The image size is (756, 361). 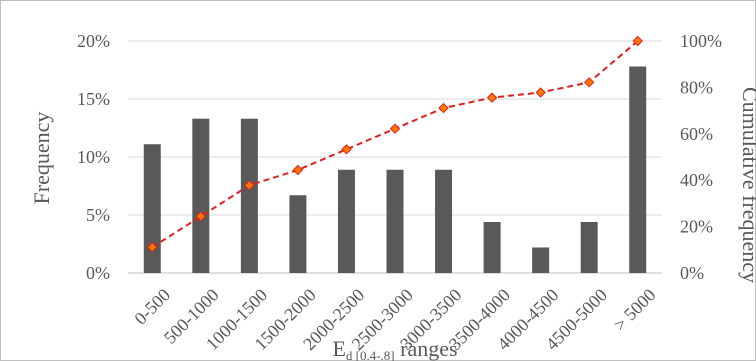 I want to click on y-tick-label-left: 10%, so click(x=93, y=157).